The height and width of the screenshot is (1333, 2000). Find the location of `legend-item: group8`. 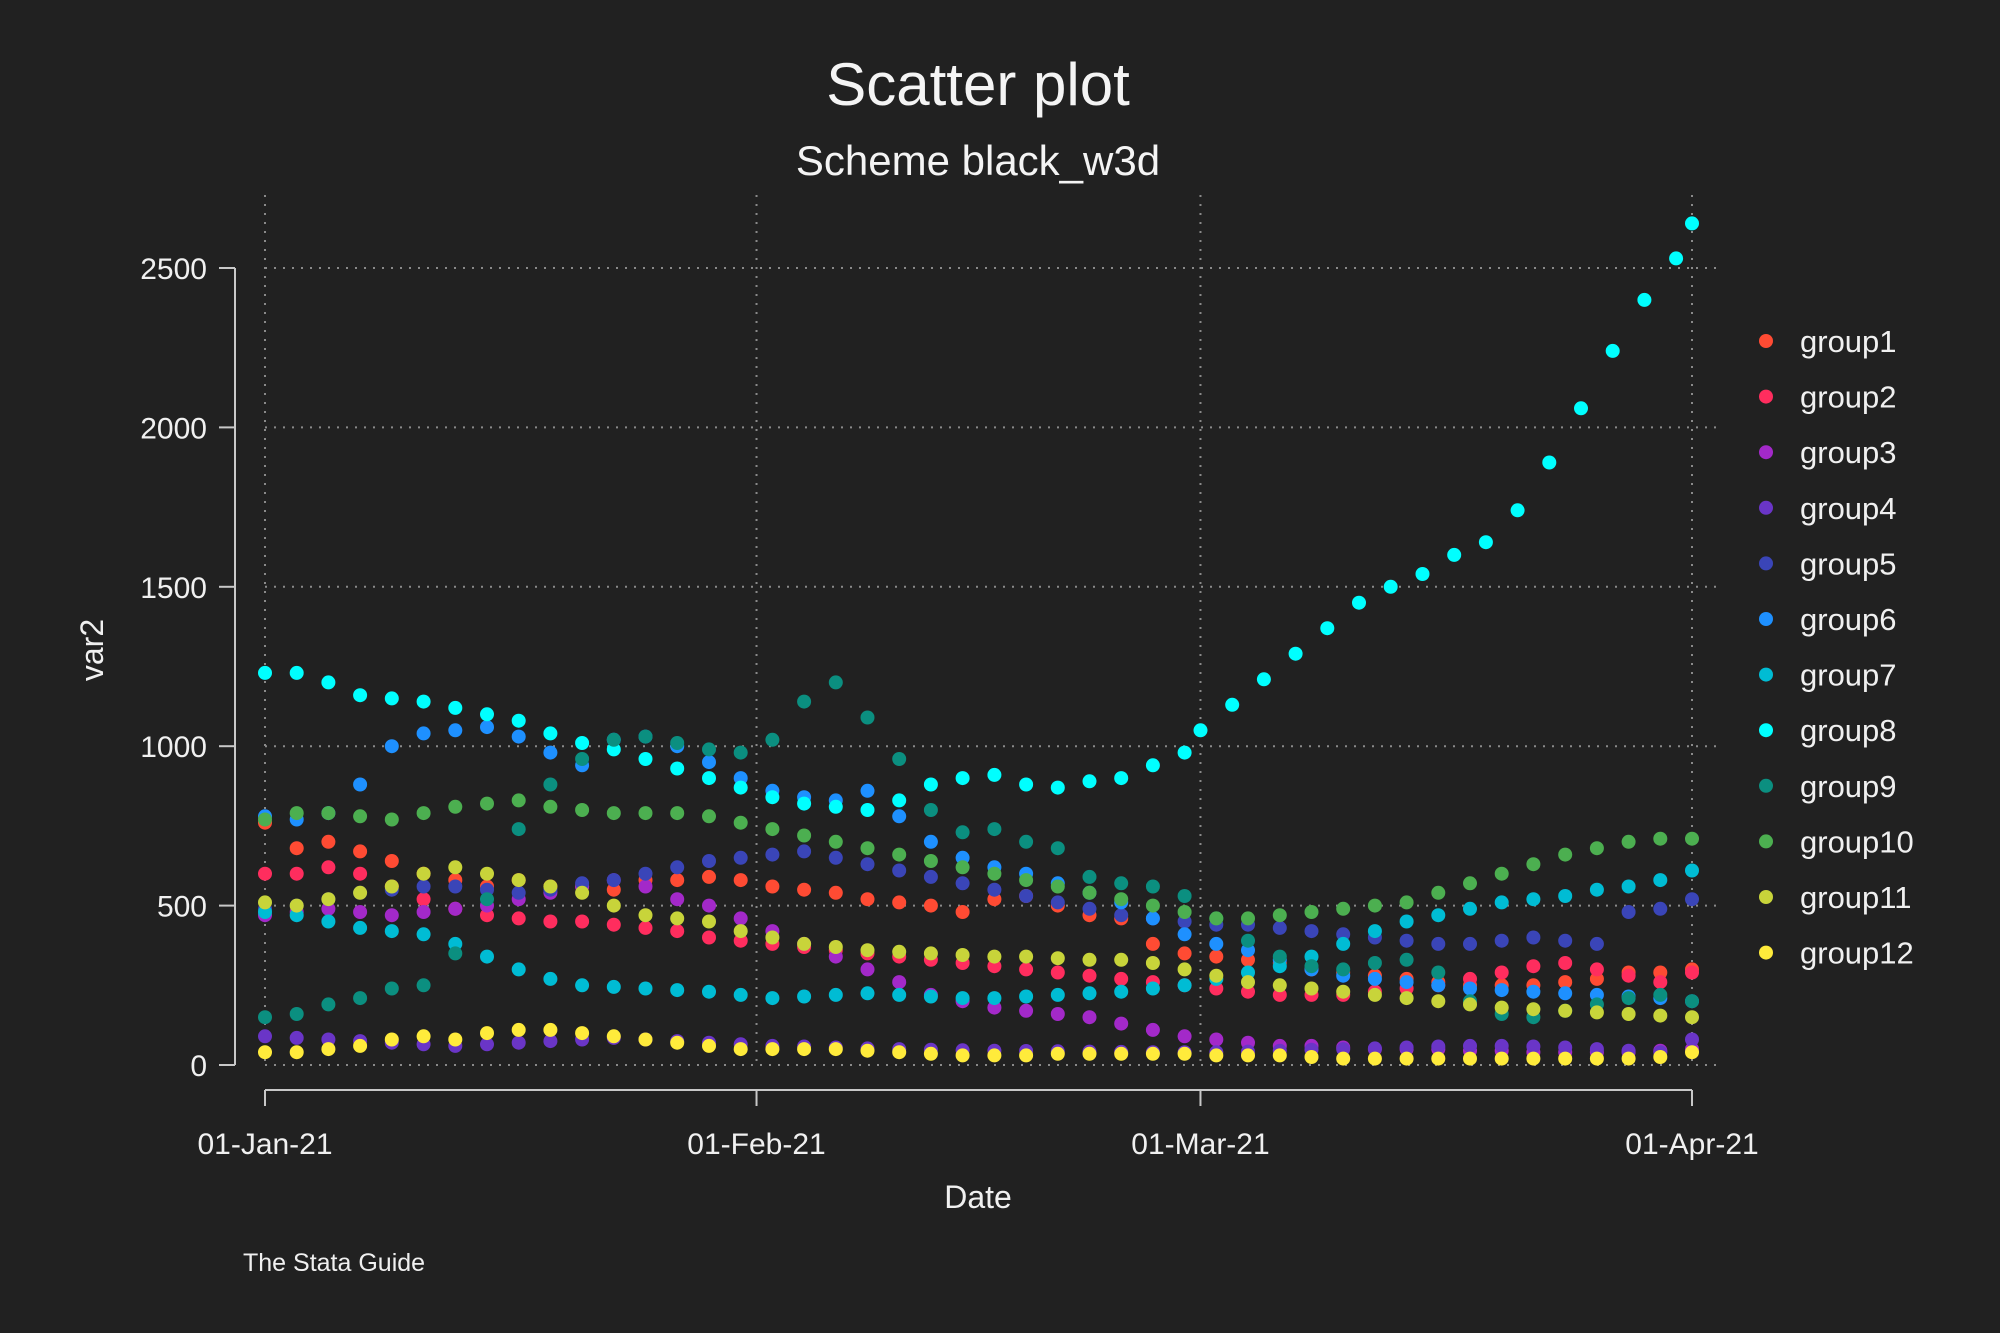

legend-item: group8 is located at coordinates (1828, 730).